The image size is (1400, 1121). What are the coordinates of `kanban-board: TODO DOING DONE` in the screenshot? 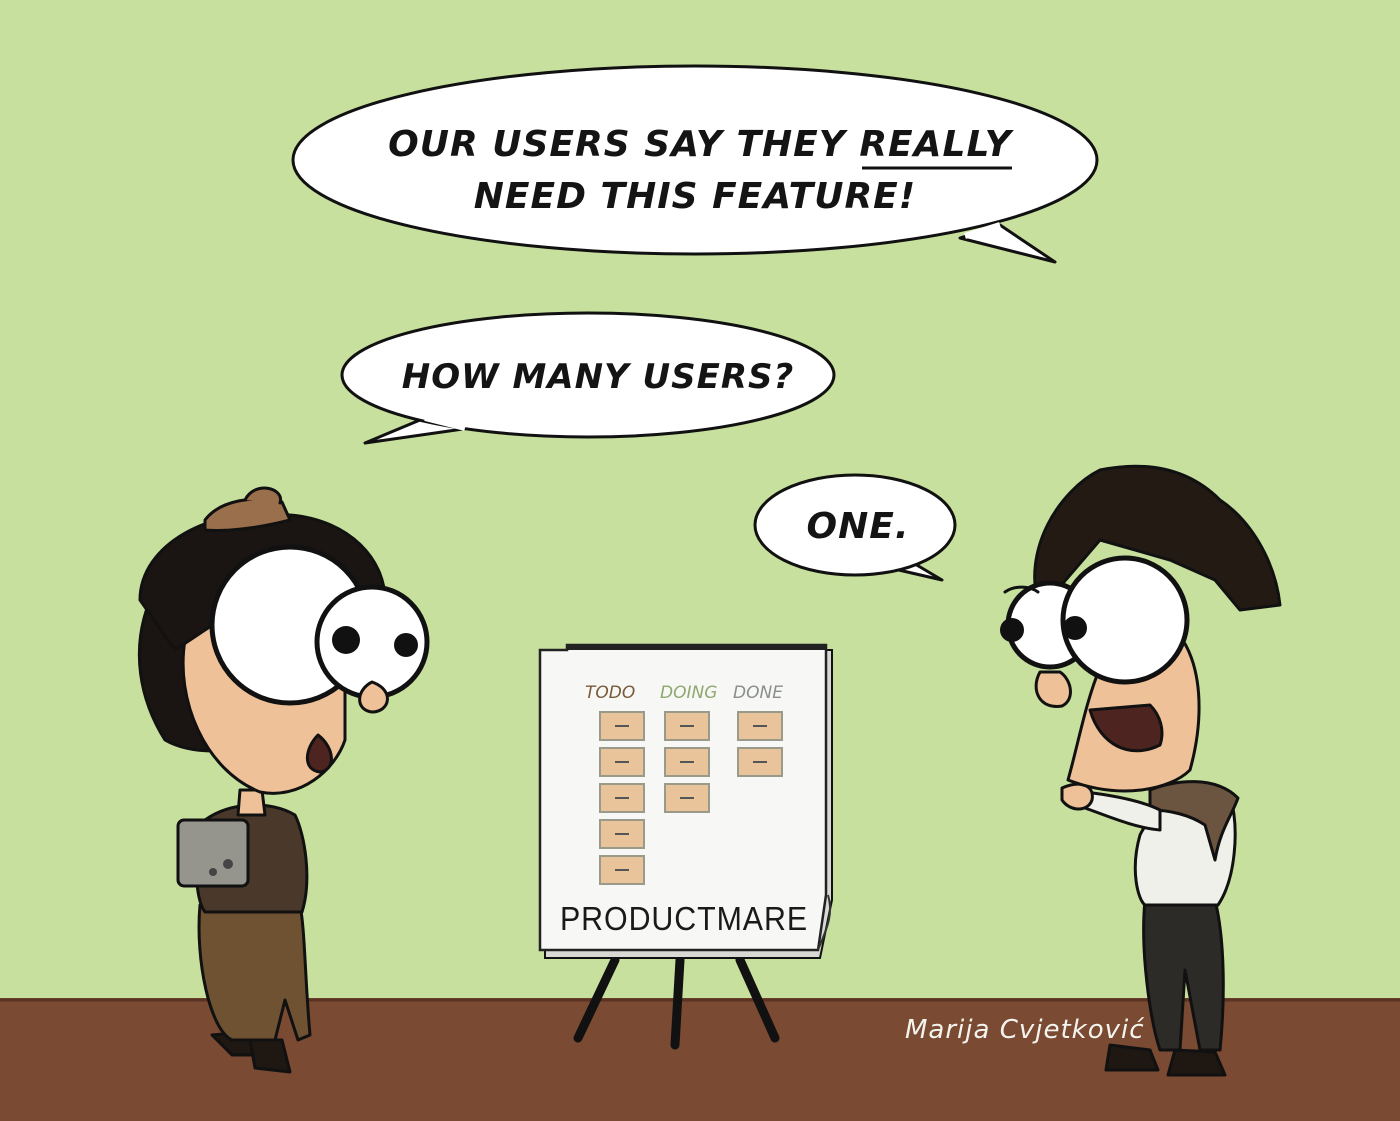 It's located at (684, 784).